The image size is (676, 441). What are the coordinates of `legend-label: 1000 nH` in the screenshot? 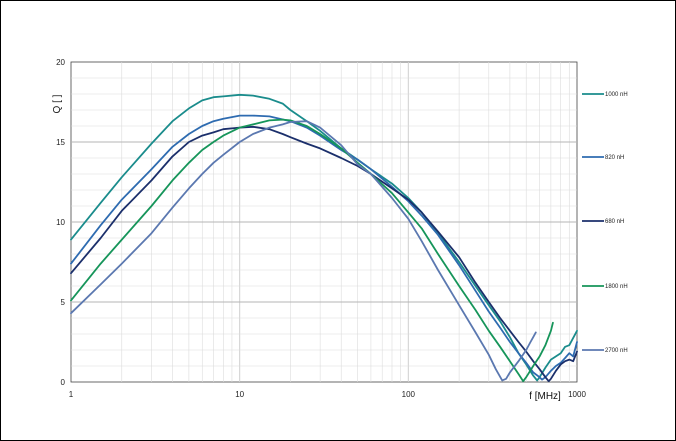 It's located at (616, 95).